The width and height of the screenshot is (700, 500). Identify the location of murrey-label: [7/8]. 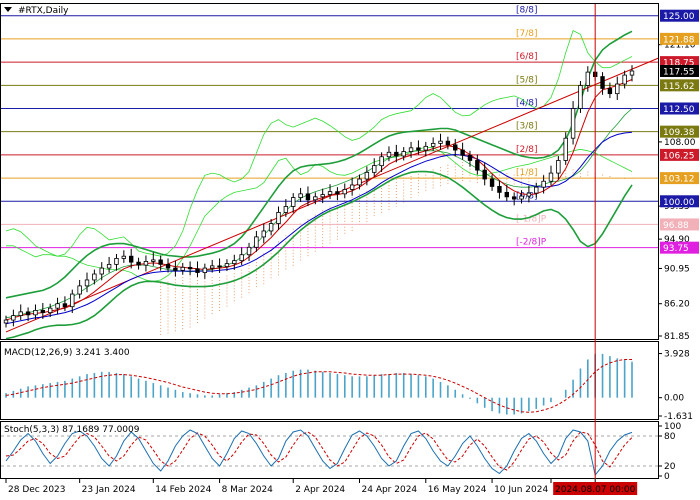
(527, 34).